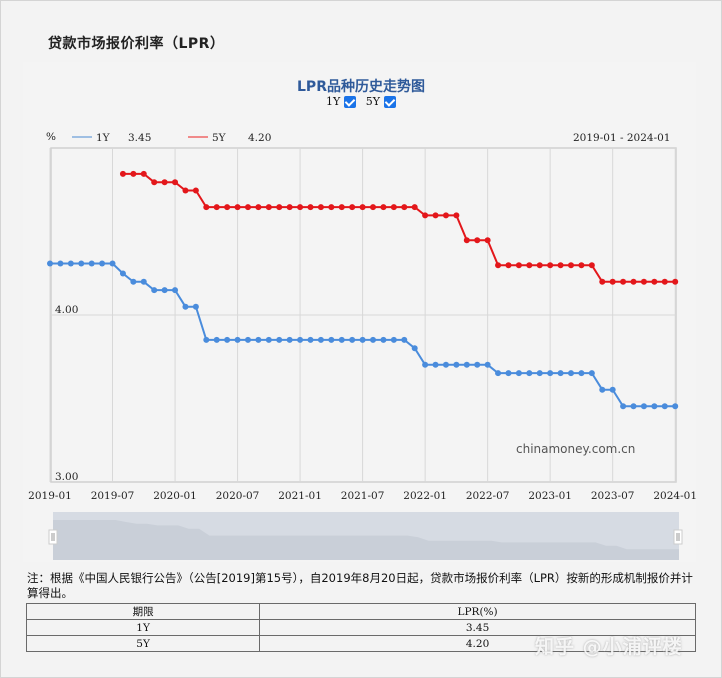 Image resolution: width=722 pixels, height=678 pixels. Describe the element at coordinates (103, 138) in the screenshot. I see `legend-1y-name: 1Y` at that location.